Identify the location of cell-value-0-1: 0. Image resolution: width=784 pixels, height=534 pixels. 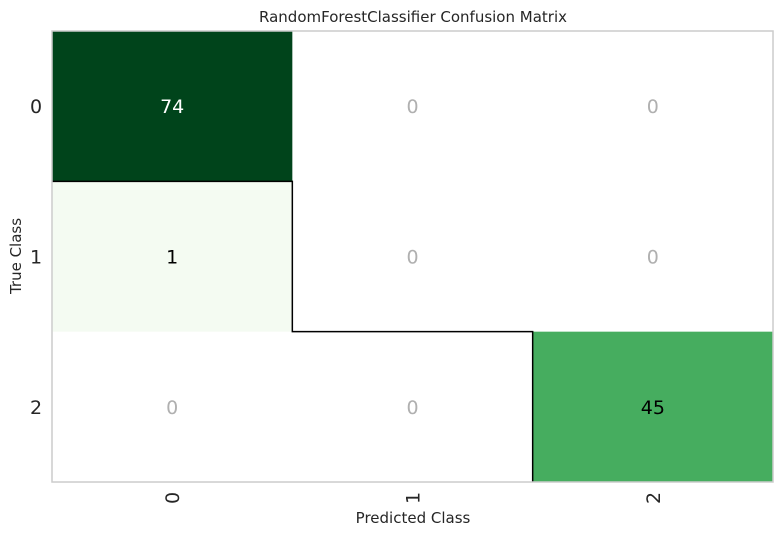
(412, 107).